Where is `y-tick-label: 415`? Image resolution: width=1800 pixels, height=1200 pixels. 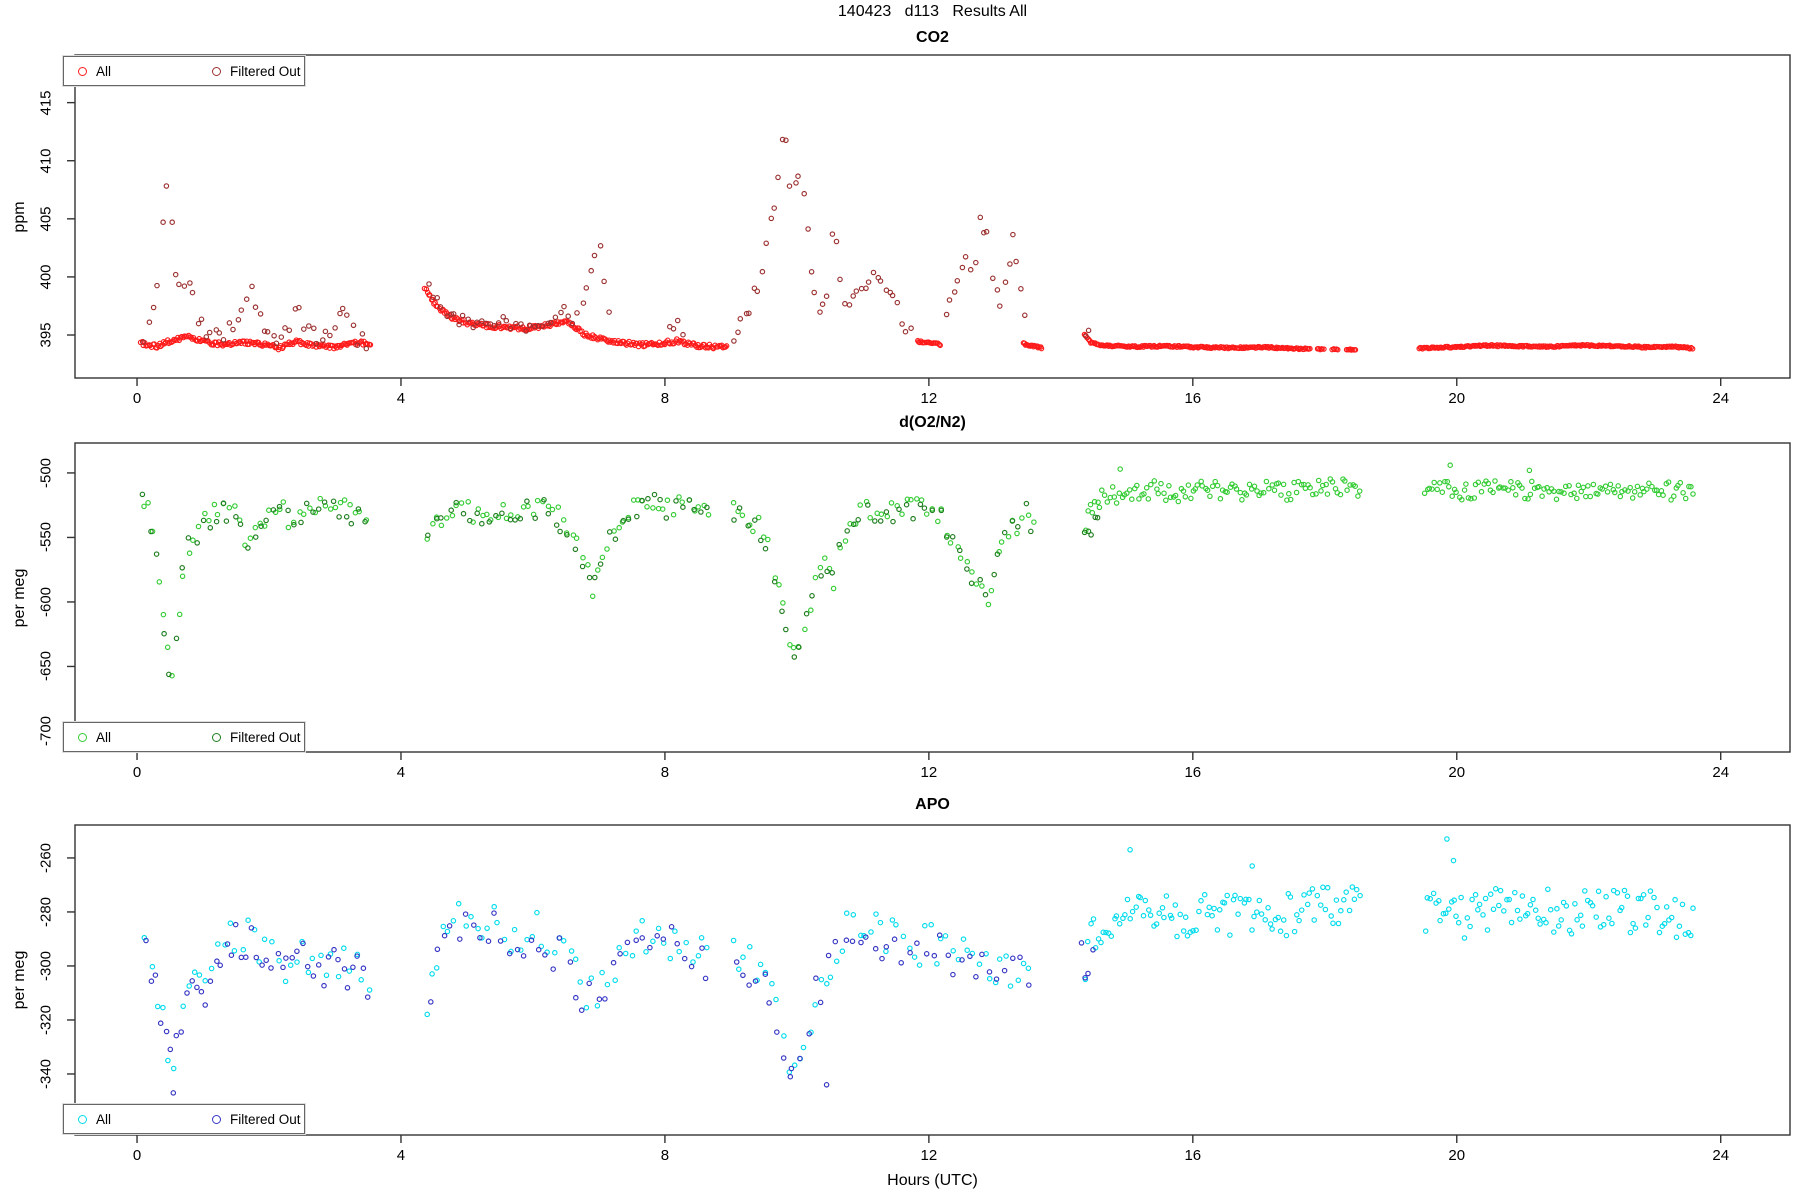 y-tick-label: 415 is located at coordinates (46, 103).